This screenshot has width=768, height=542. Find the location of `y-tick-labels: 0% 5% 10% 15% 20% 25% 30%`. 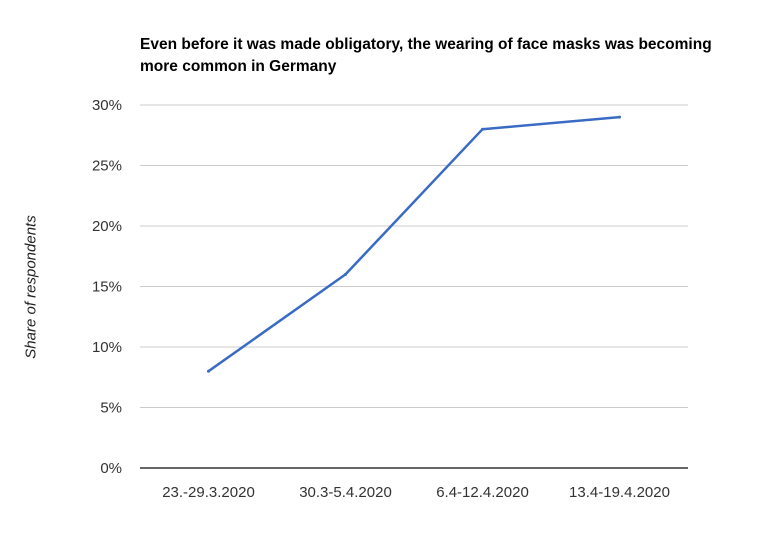

y-tick-labels: 0% 5% 10% 15% 20% 25% 30% is located at coordinates (107, 287).